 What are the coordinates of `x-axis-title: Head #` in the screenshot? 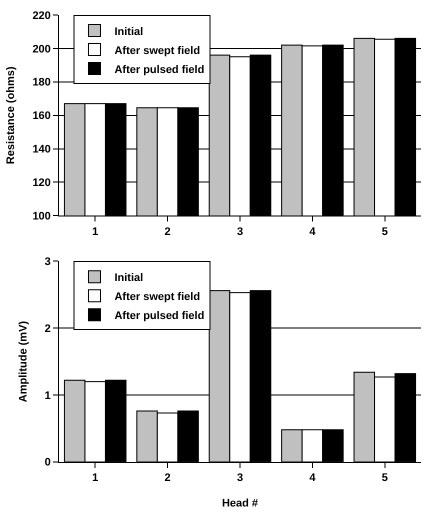 It's located at (240, 503).